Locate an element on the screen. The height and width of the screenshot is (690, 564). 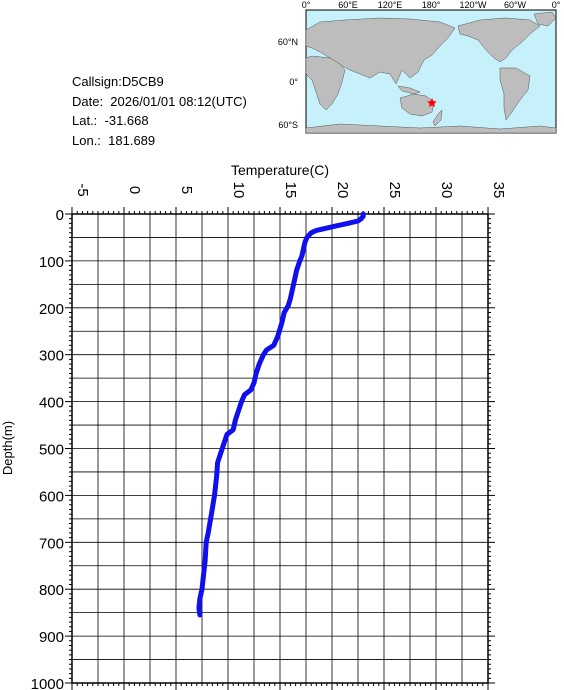
x-tick-labels: -5 0 5 10 15 20 25 30 35 is located at coordinates (290, 190).